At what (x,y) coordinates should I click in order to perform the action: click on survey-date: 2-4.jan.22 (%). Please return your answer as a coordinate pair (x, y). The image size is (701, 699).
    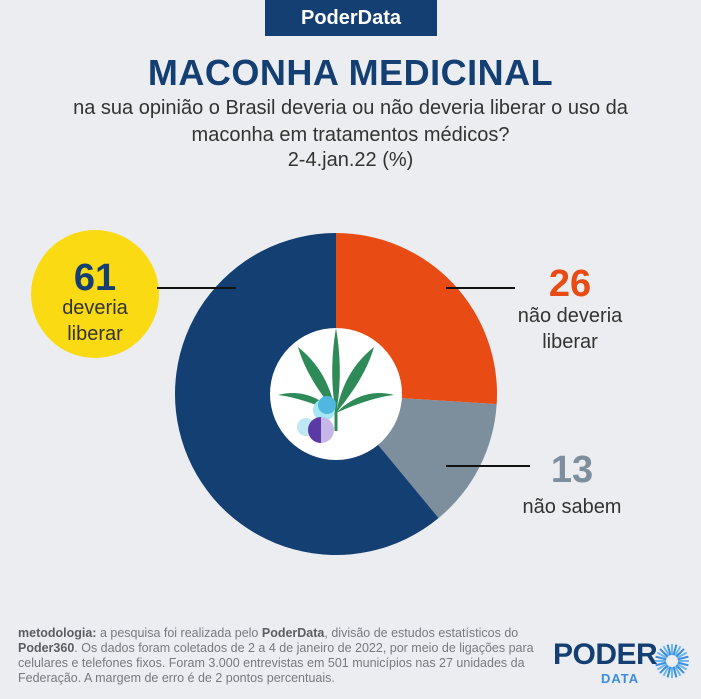
    Looking at the image, I should click on (350, 160).